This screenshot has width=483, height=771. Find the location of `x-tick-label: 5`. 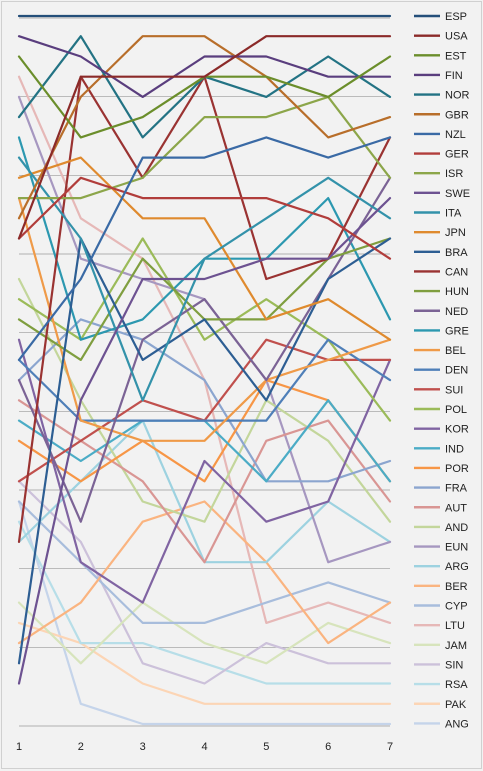

x-tick-label: 5 is located at coordinates (266, 747).